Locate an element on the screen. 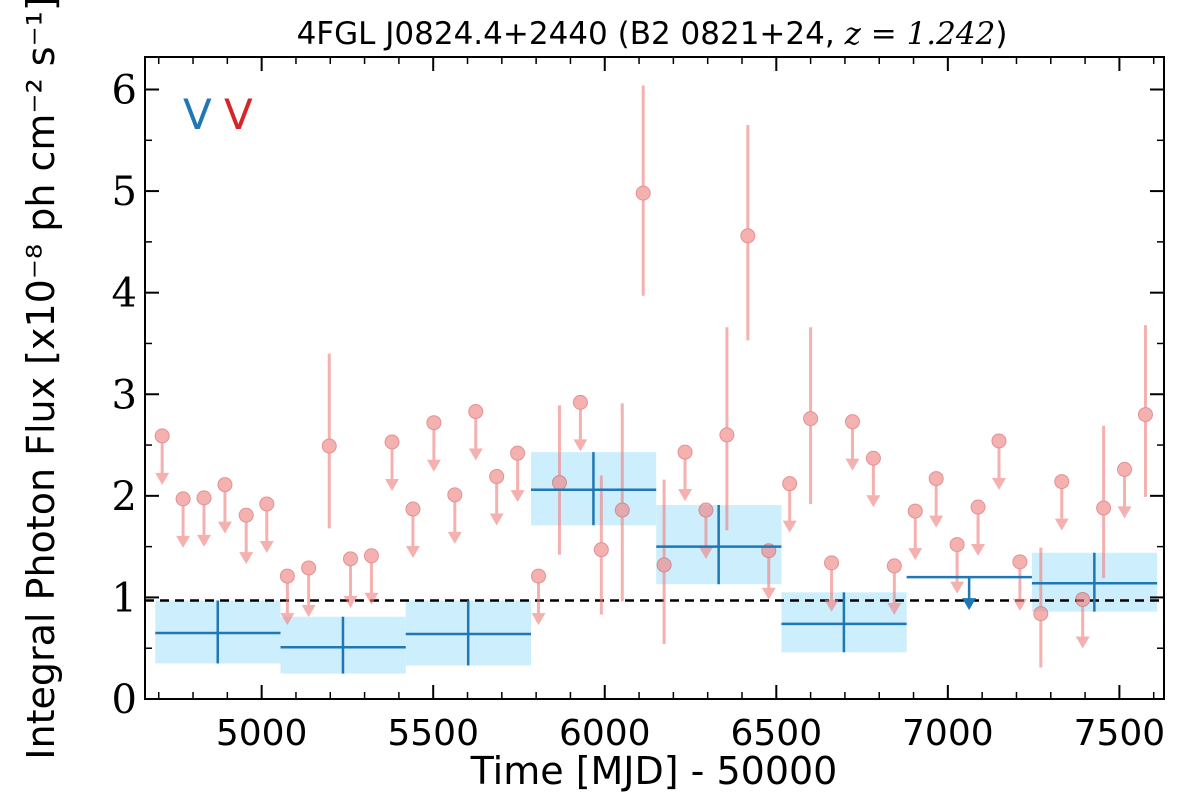 Image resolution: width=1200 pixels, height=800 pixels. x-tick-label: 5000 is located at coordinates (262, 733).